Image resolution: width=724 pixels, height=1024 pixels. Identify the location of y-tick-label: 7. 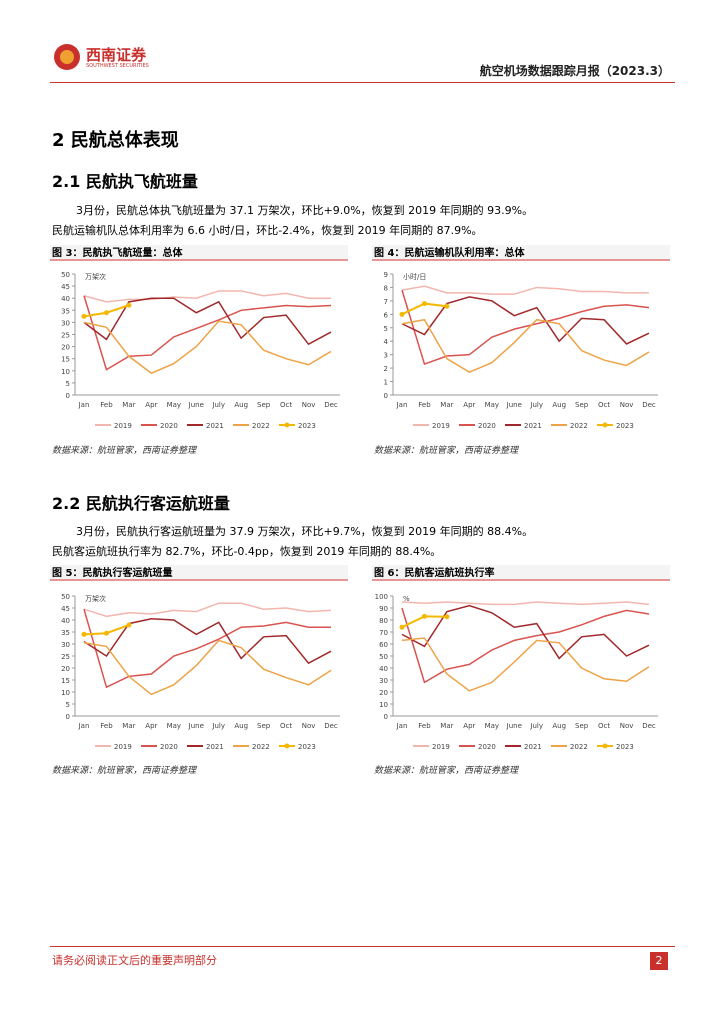
(386, 302).